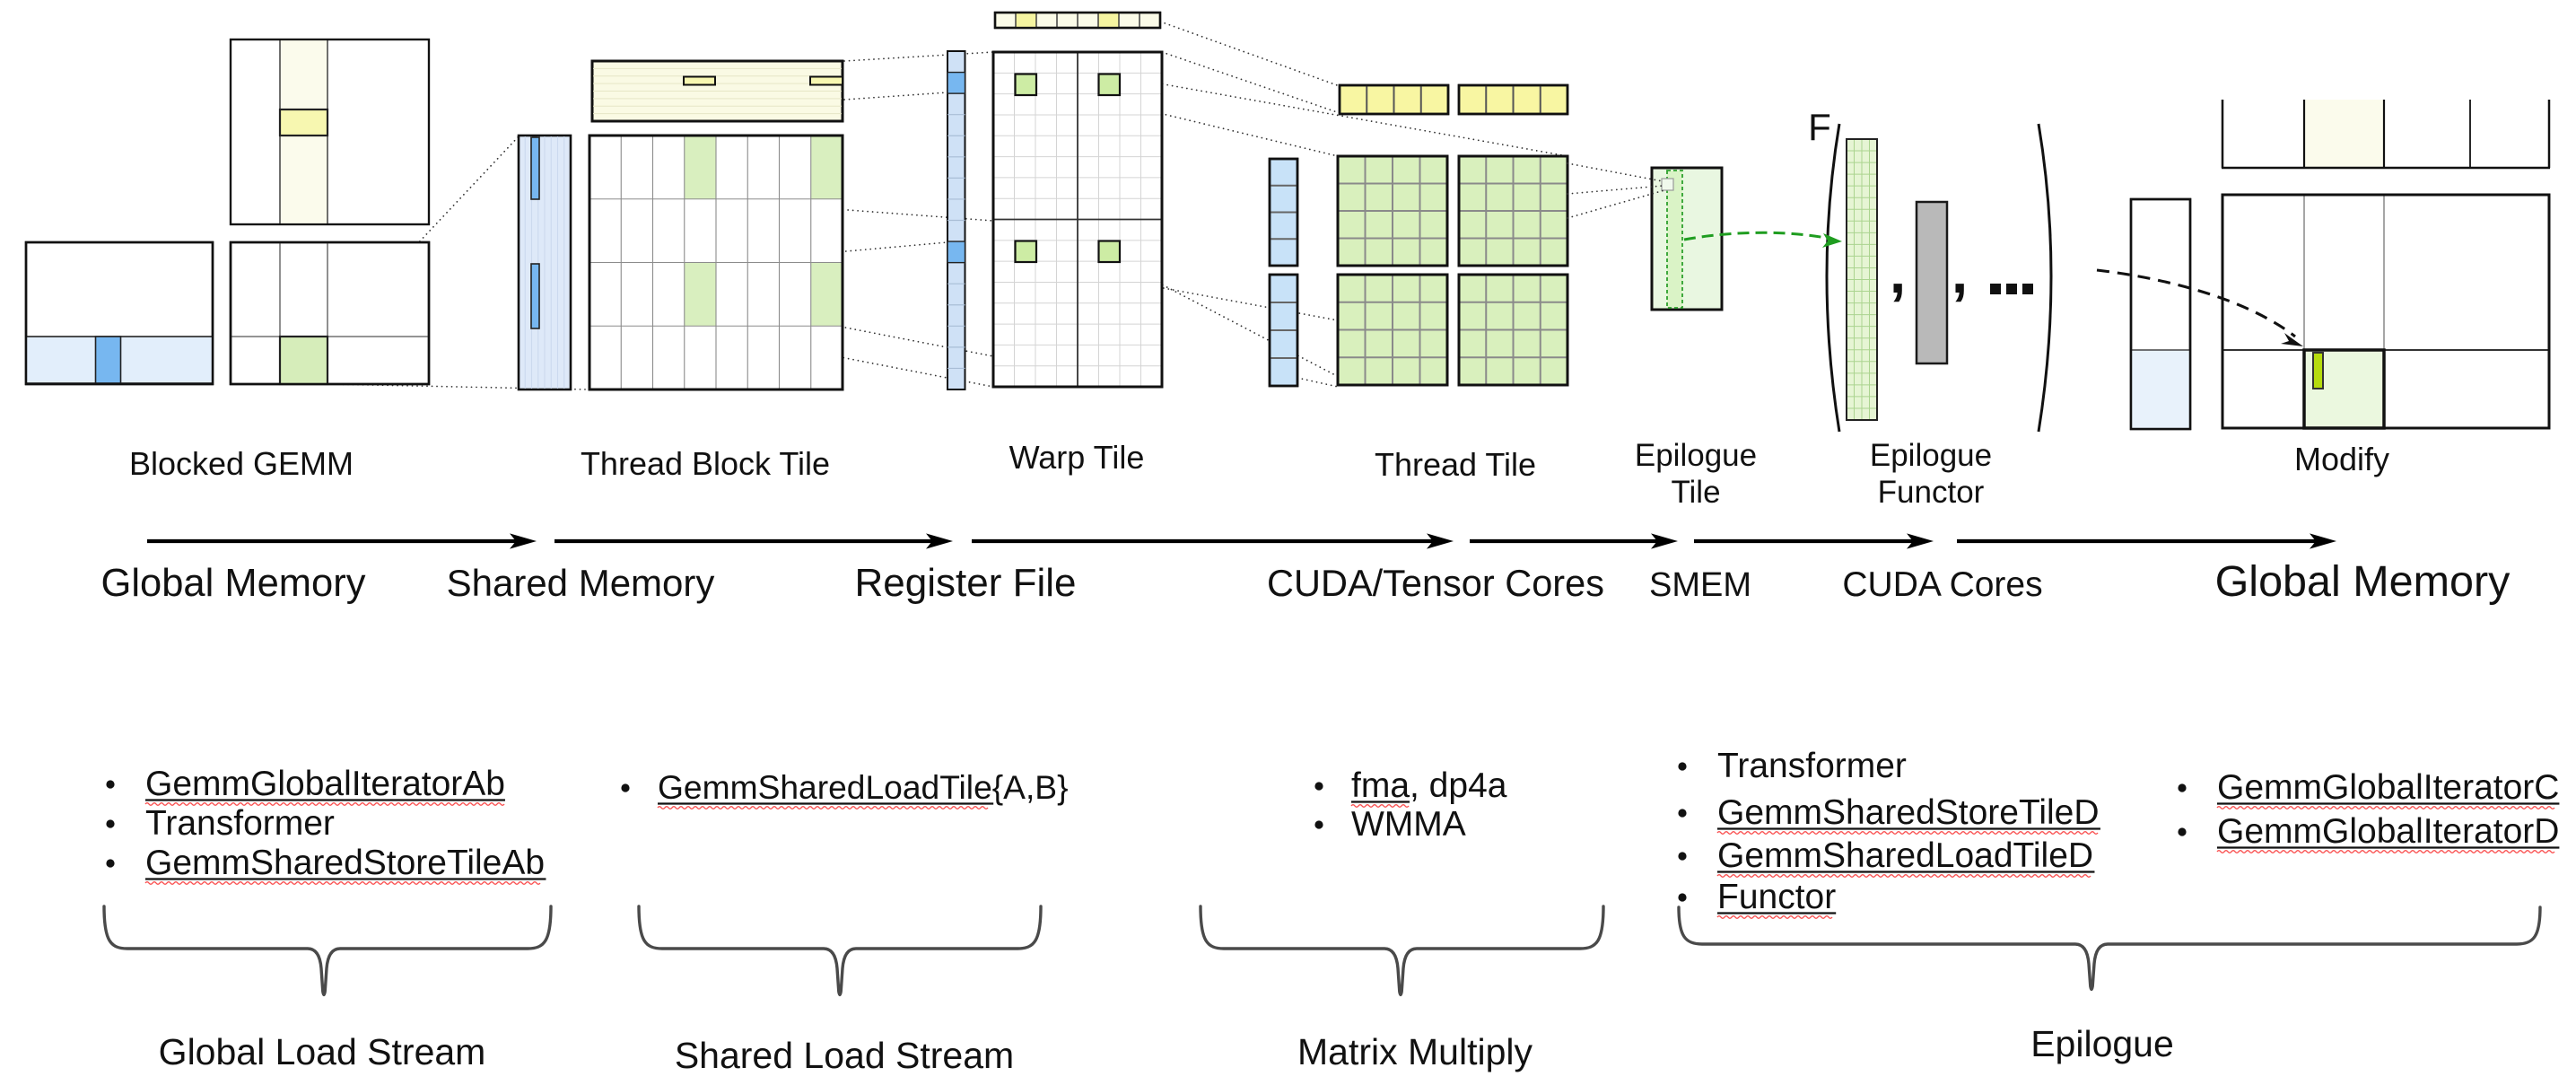 This screenshot has height=1085, width=2576. I want to click on svg-text: GemmGlobalIteratorD, so click(2388, 832).